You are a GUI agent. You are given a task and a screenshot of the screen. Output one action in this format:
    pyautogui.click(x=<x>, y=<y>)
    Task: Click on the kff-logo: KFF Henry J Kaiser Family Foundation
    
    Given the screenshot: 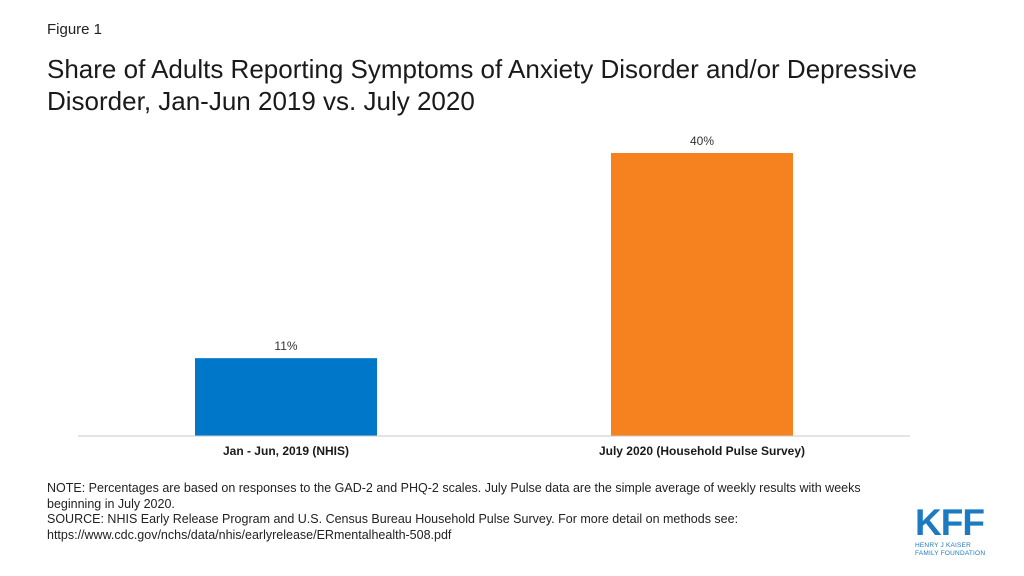 What is the action you would take?
    pyautogui.click(x=953, y=530)
    